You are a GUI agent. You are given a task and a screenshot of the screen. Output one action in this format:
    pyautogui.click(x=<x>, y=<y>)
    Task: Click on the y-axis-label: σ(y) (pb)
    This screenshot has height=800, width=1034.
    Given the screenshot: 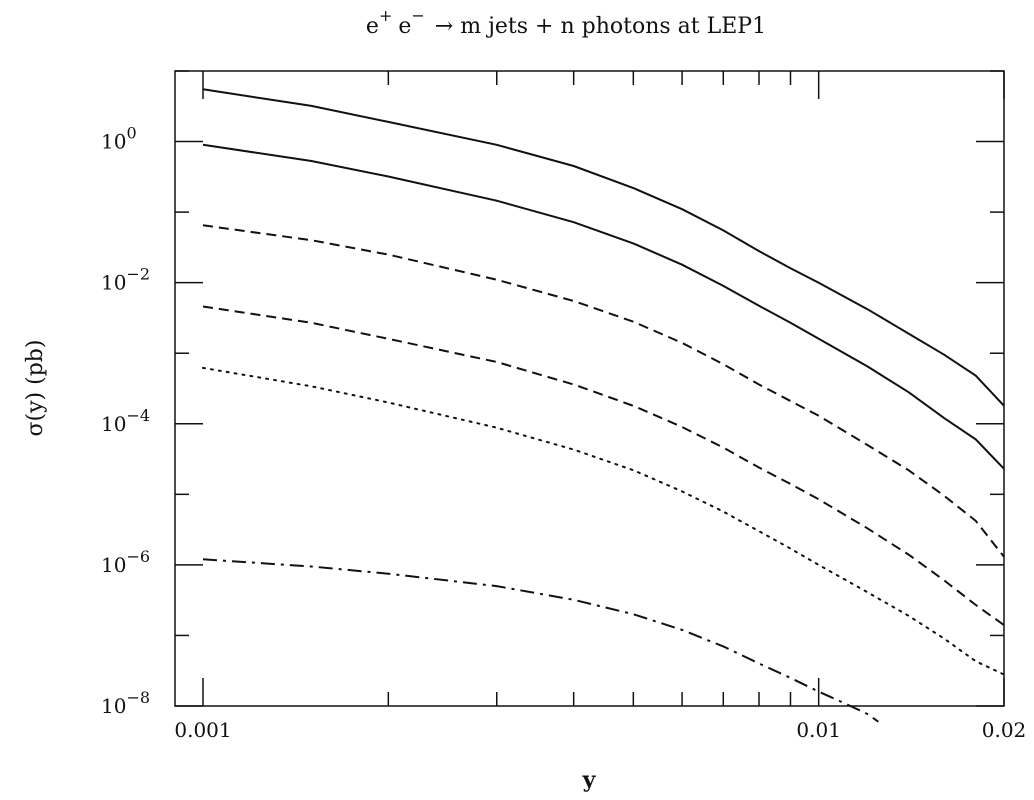 What is the action you would take?
    pyautogui.click(x=35, y=388)
    